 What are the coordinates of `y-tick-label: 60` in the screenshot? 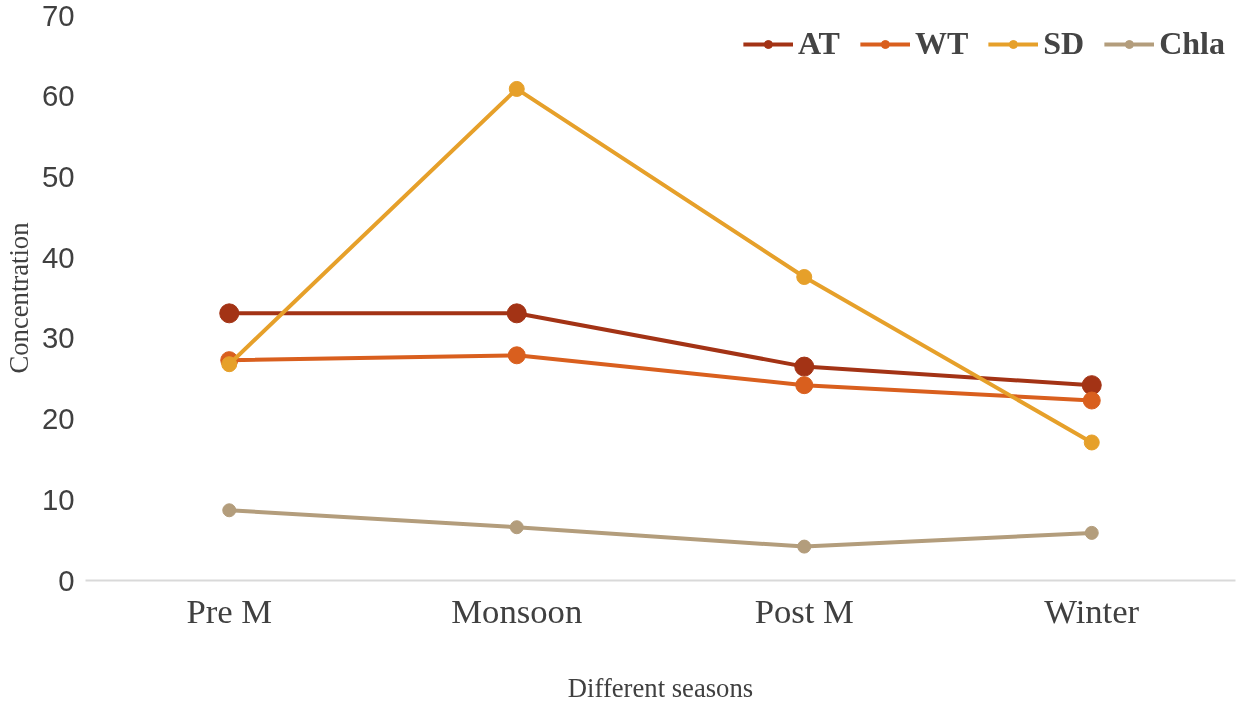 It's located at (58, 96).